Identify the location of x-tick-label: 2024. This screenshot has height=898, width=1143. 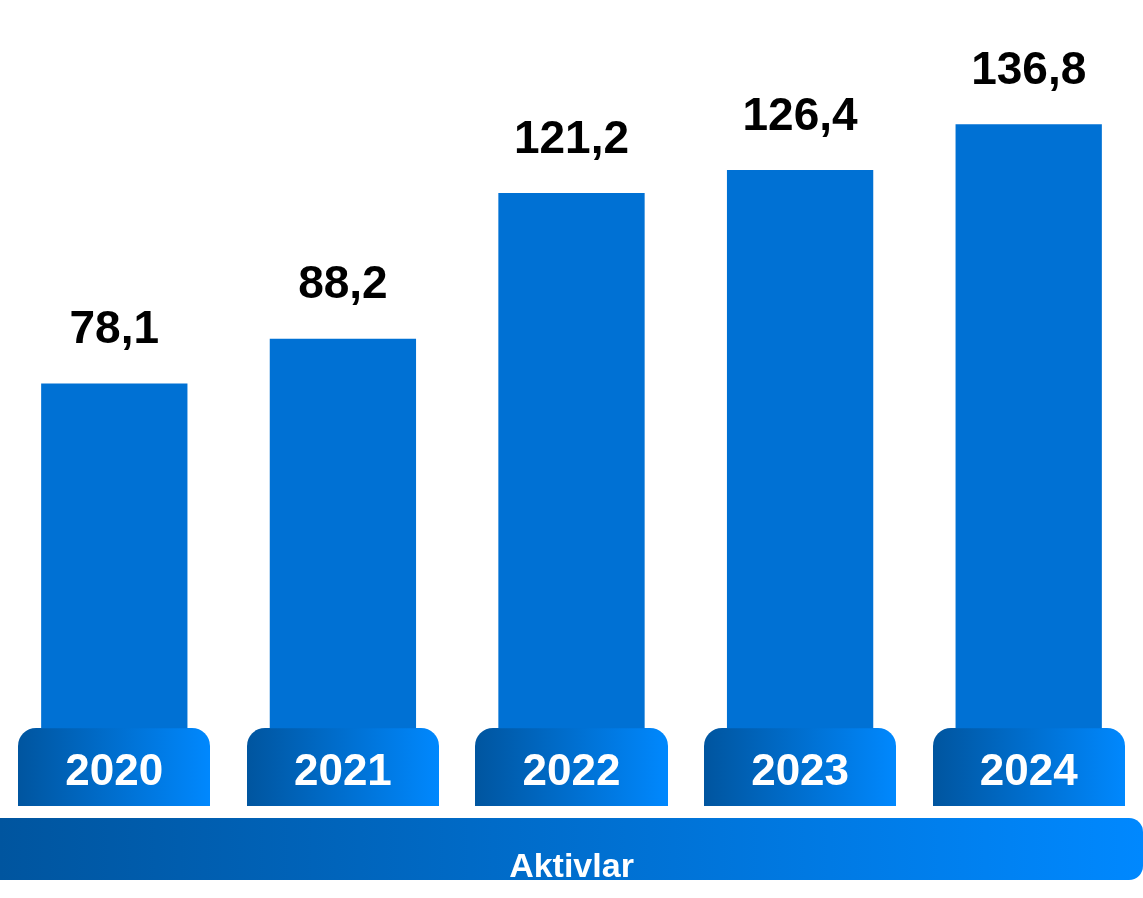
(1029, 769).